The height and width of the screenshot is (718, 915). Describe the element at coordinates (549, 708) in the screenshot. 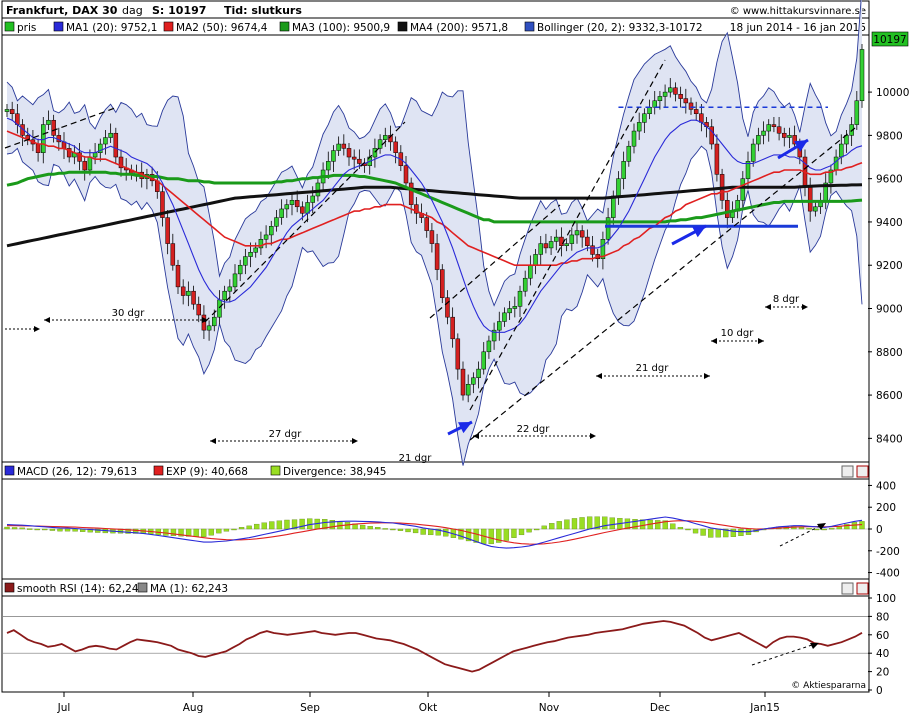

I see `x-tick-label: Nov` at that location.